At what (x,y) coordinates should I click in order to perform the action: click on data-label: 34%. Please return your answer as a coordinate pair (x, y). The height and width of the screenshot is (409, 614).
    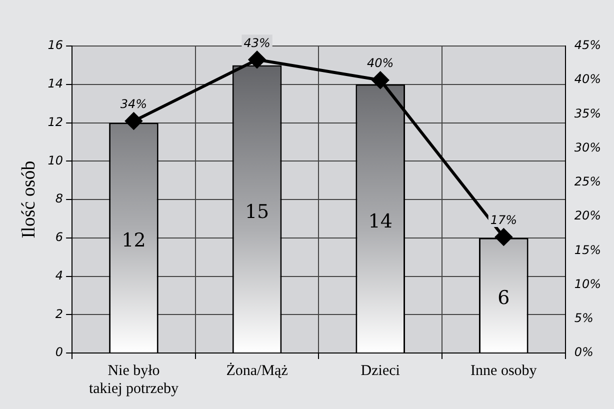
    Looking at the image, I should click on (134, 104).